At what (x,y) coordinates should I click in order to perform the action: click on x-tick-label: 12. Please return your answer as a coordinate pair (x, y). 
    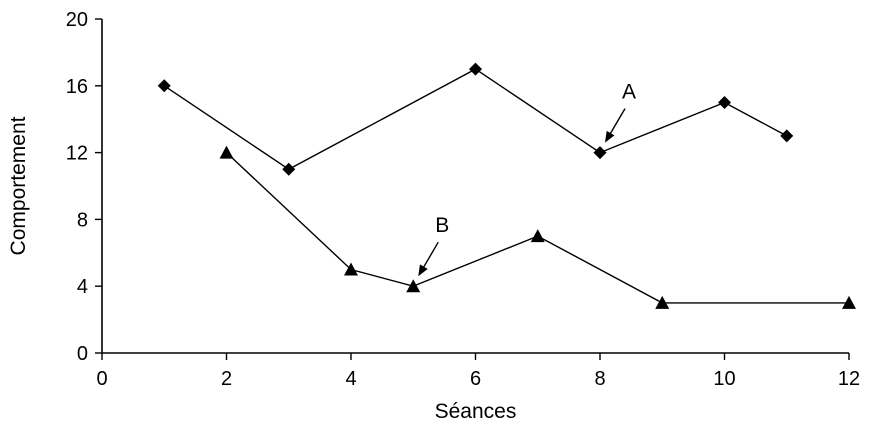
    Looking at the image, I should click on (849, 379).